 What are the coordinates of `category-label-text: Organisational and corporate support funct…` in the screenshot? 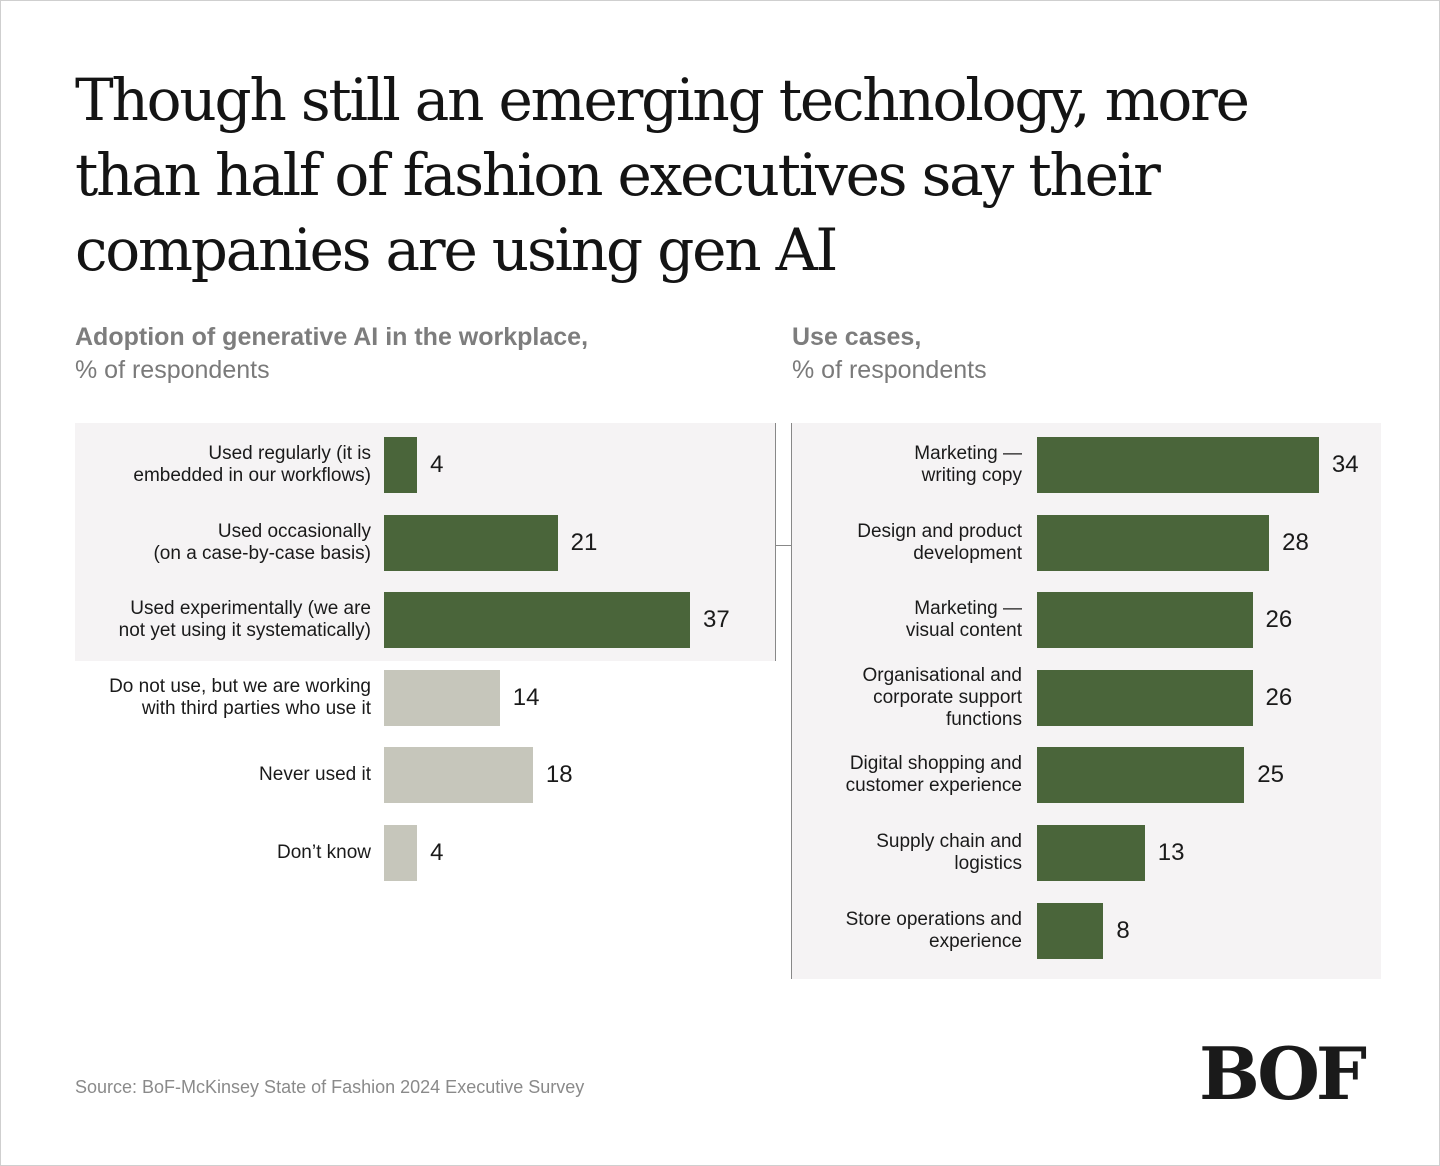 It's located at (942, 697).